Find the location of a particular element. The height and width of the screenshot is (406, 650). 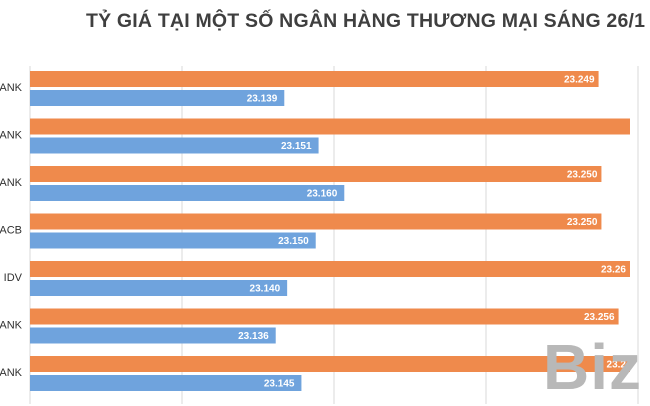

category-label: ACB is located at coordinates (11, 231).